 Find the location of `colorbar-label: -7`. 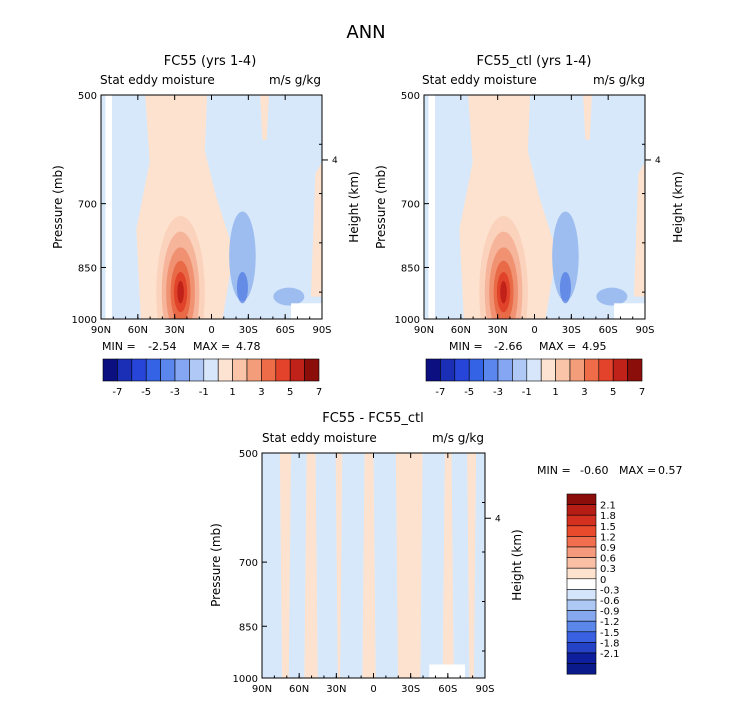

colorbar-label: -7 is located at coordinates (117, 392).